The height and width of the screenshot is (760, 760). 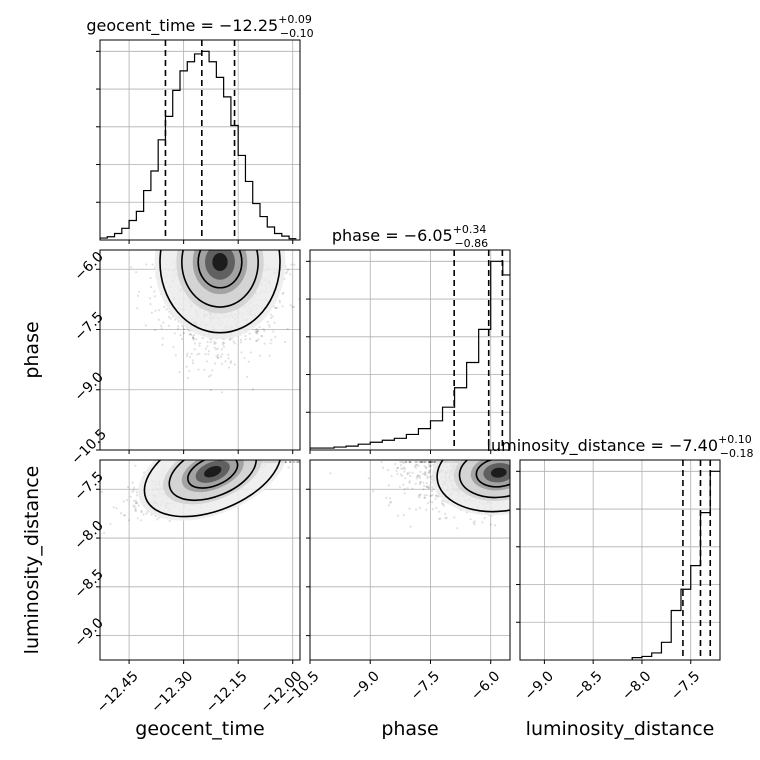 What do you see at coordinates (410, 355) in the screenshot?
I see `hist-step-phase` at bounding box center [410, 355].